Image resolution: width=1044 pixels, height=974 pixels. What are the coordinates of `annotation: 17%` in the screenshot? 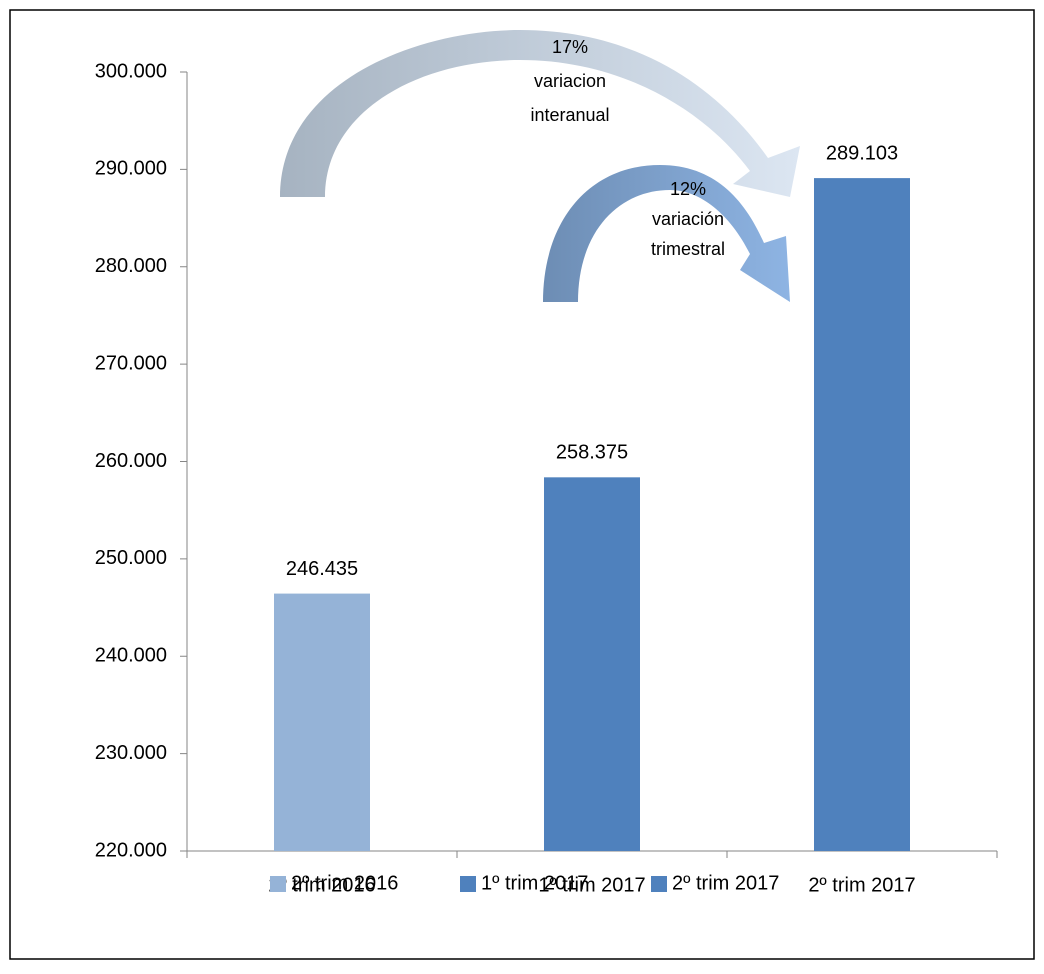 It's located at (570, 47).